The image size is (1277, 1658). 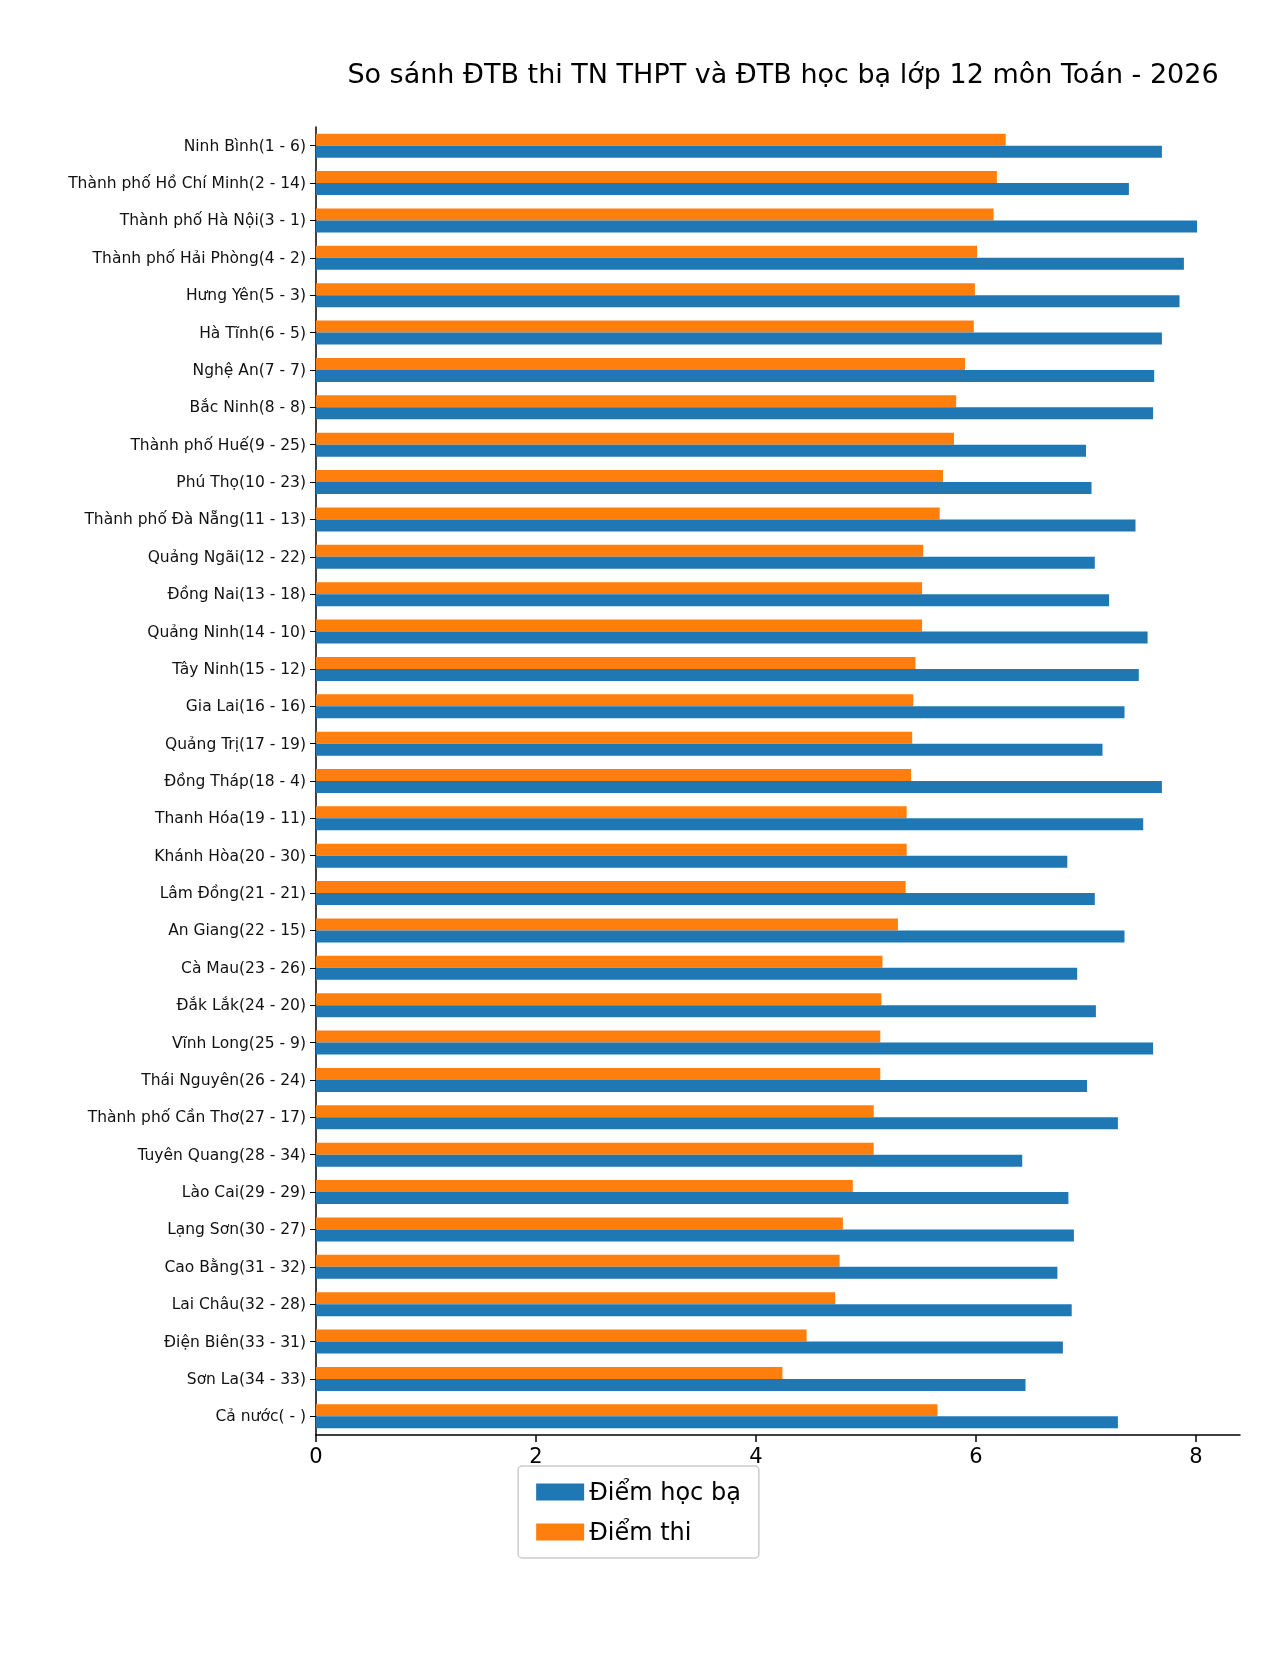 What do you see at coordinates (212, 220) in the screenshot?
I see `y-tick-label: Thành phố Hà Nội(3 - 1)` at bounding box center [212, 220].